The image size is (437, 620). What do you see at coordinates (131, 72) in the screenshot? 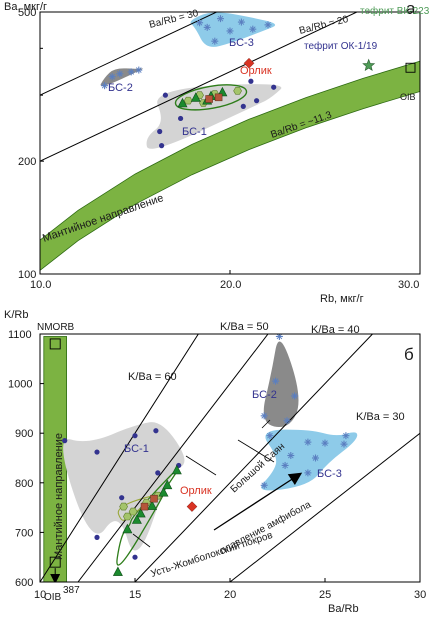
I see `bs2-point-a-3-d2` at bounding box center [131, 72].